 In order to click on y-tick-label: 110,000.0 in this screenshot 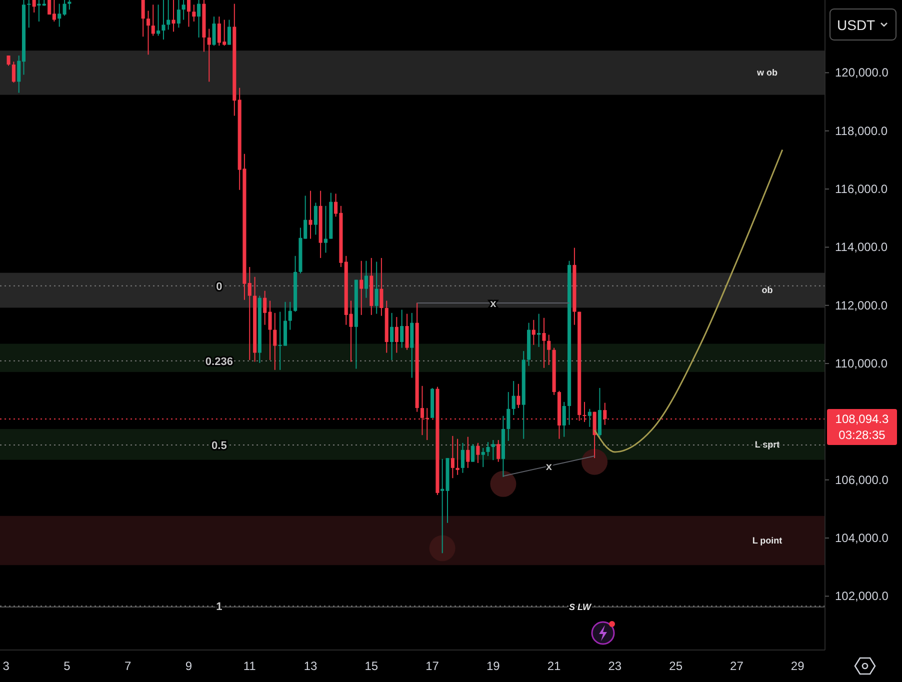, I will do `click(861, 363)`.